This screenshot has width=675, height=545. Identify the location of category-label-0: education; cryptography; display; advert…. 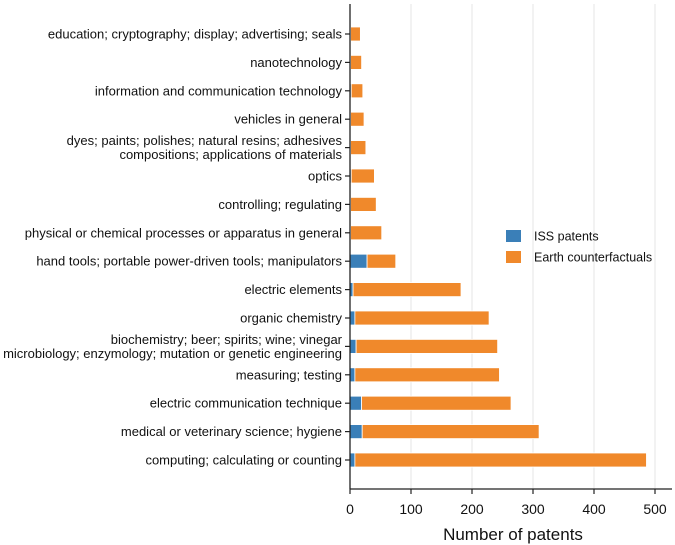
(195, 34).